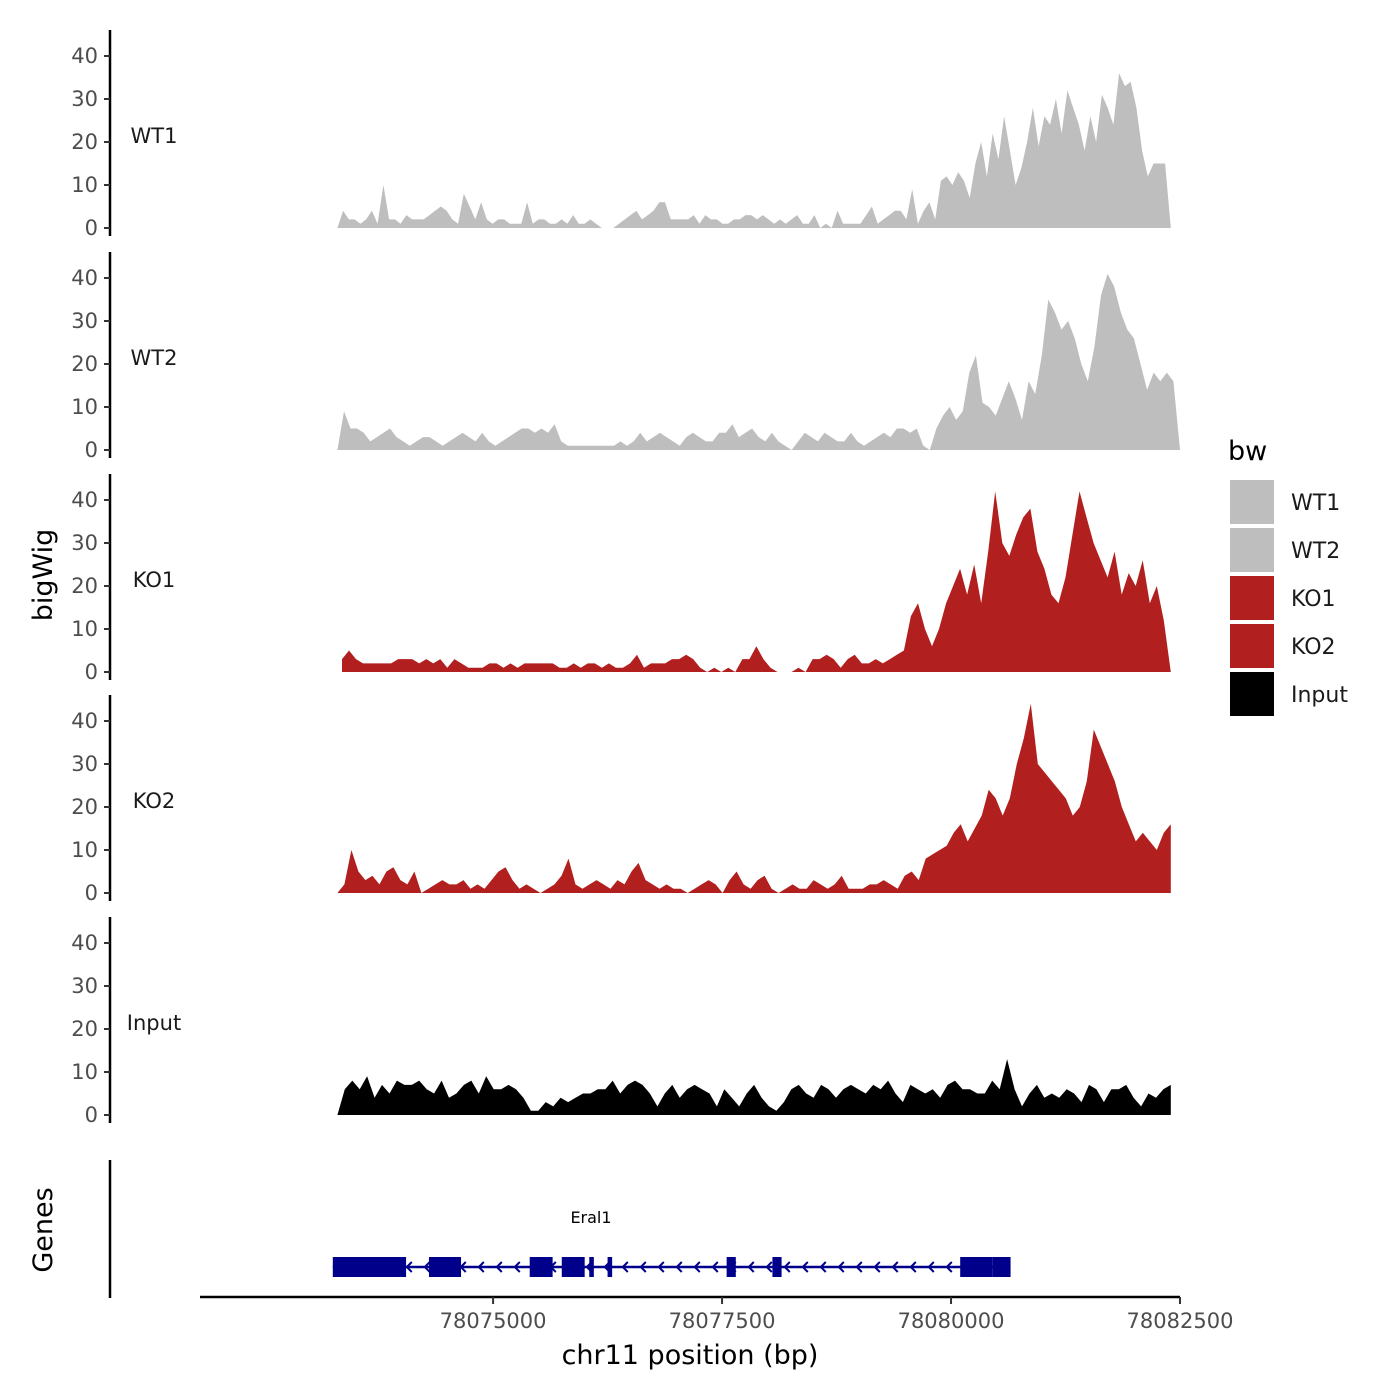  I want to click on track-label: KO1, so click(154, 580).